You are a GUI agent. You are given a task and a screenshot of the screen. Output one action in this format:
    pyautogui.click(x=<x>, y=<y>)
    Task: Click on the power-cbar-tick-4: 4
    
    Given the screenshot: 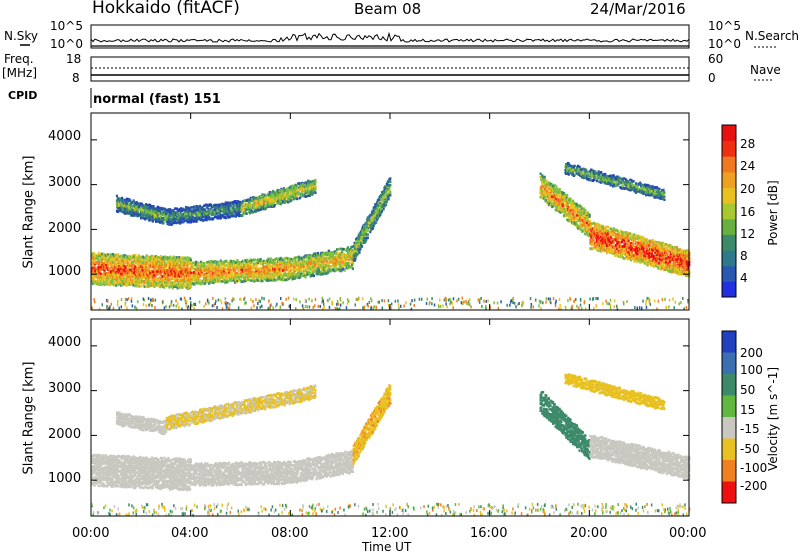 What is the action you would take?
    pyautogui.click(x=744, y=278)
    